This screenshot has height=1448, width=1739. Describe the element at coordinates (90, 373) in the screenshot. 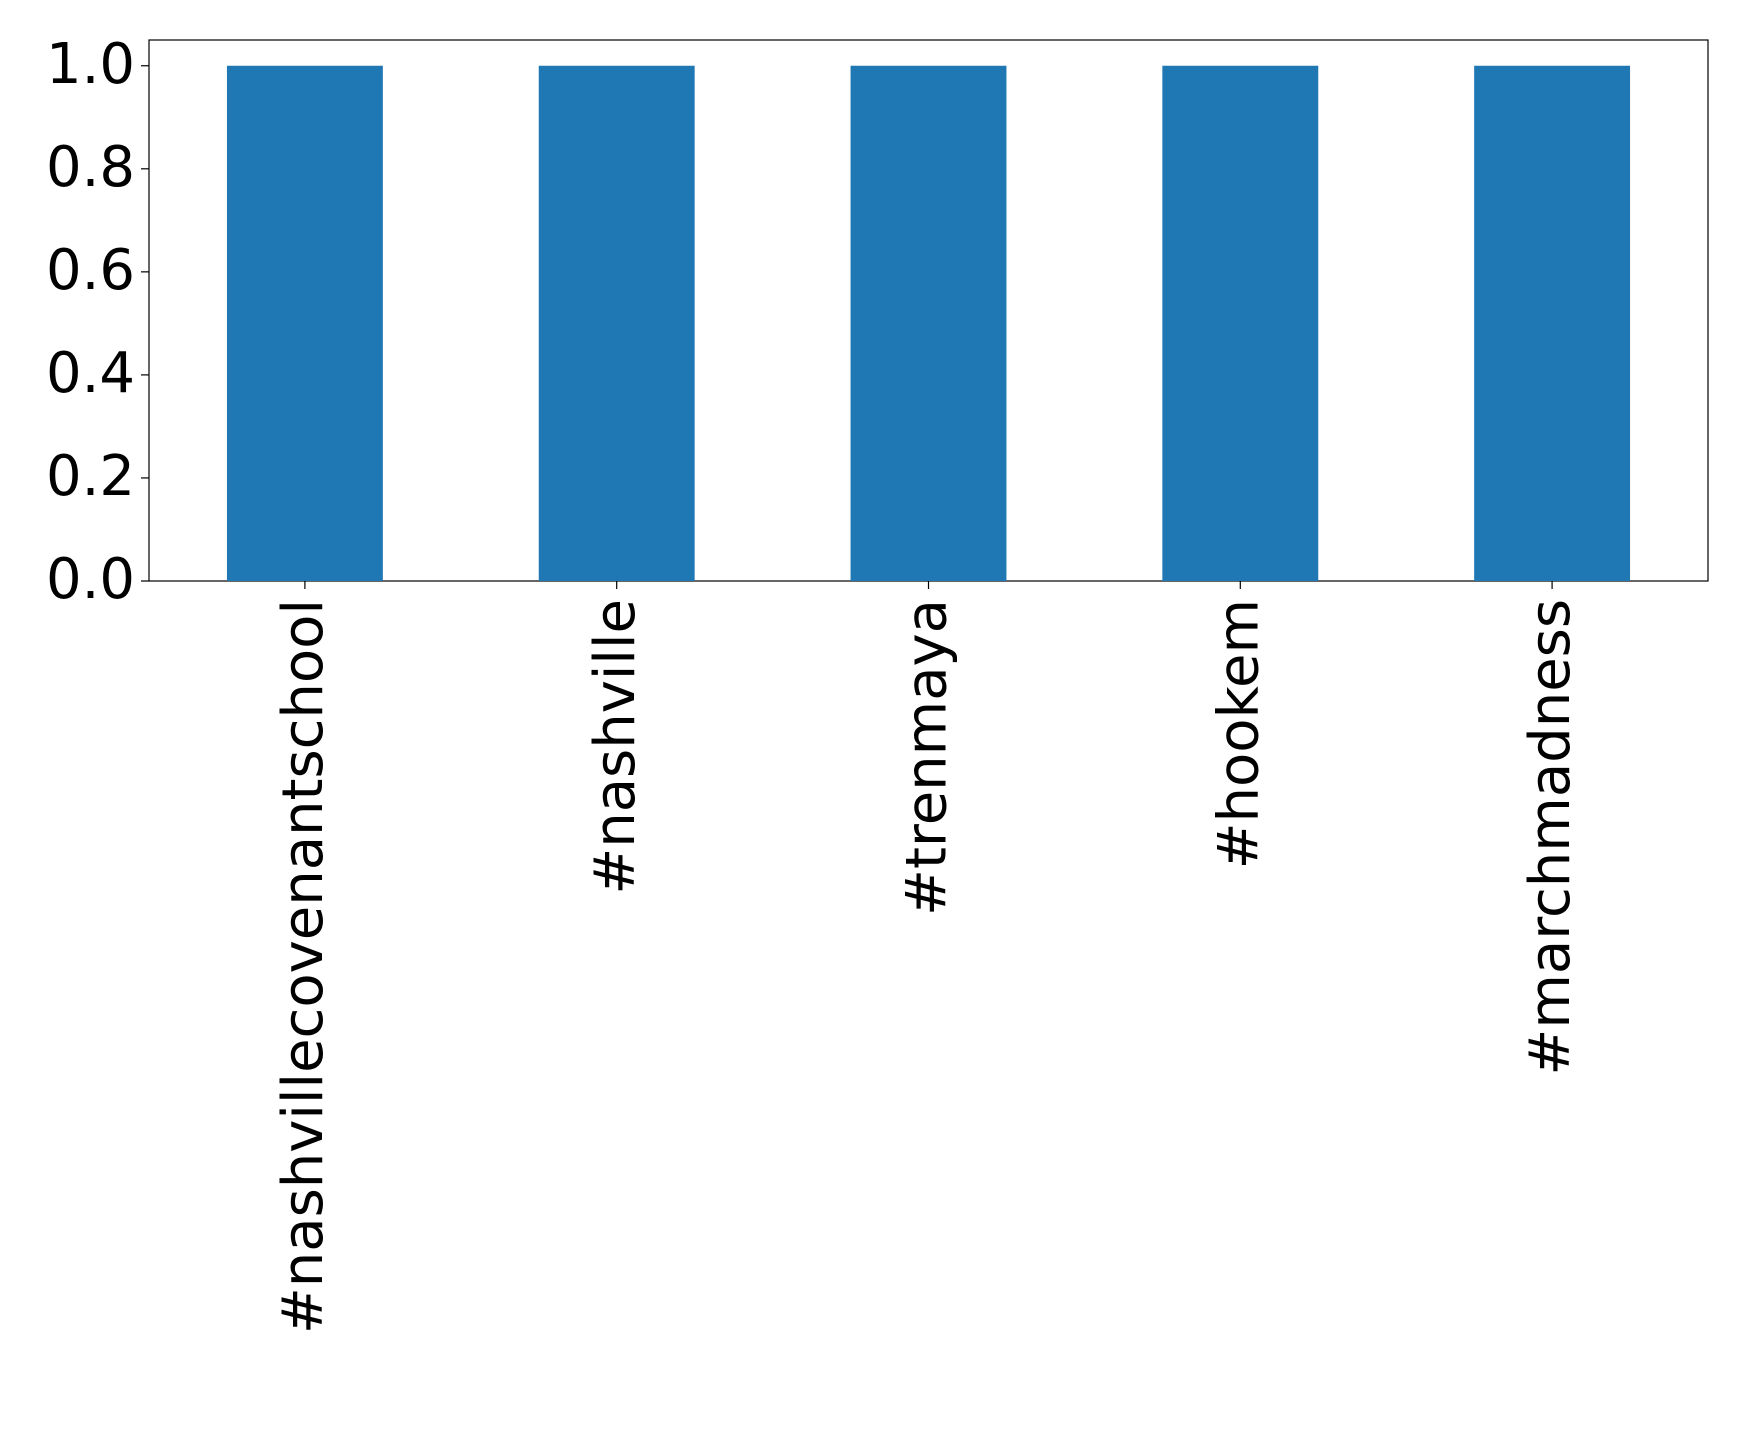

I see `y-tick-label: 0.4` at that location.